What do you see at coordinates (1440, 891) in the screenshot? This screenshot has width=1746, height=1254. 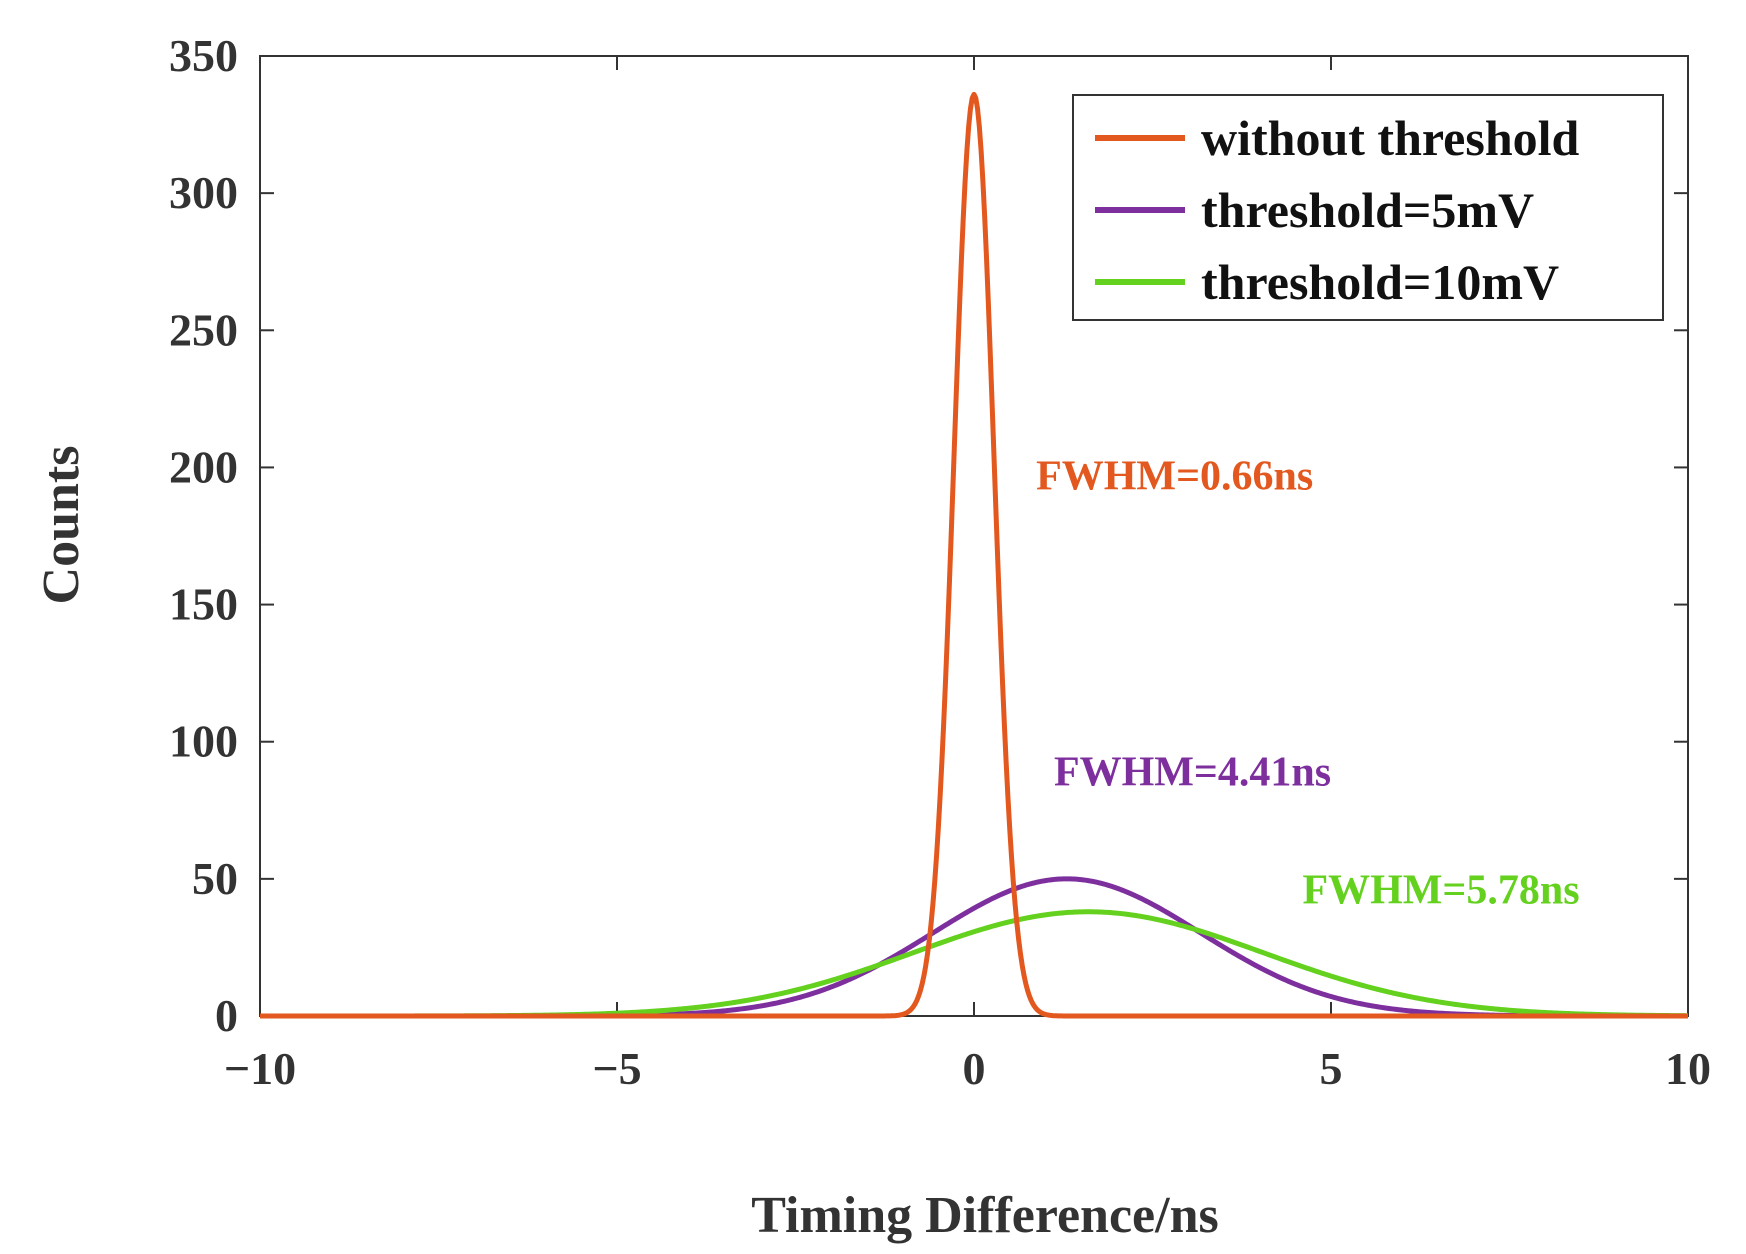 I see `fwhm-annotation: FWHM=5.78ns` at bounding box center [1440, 891].